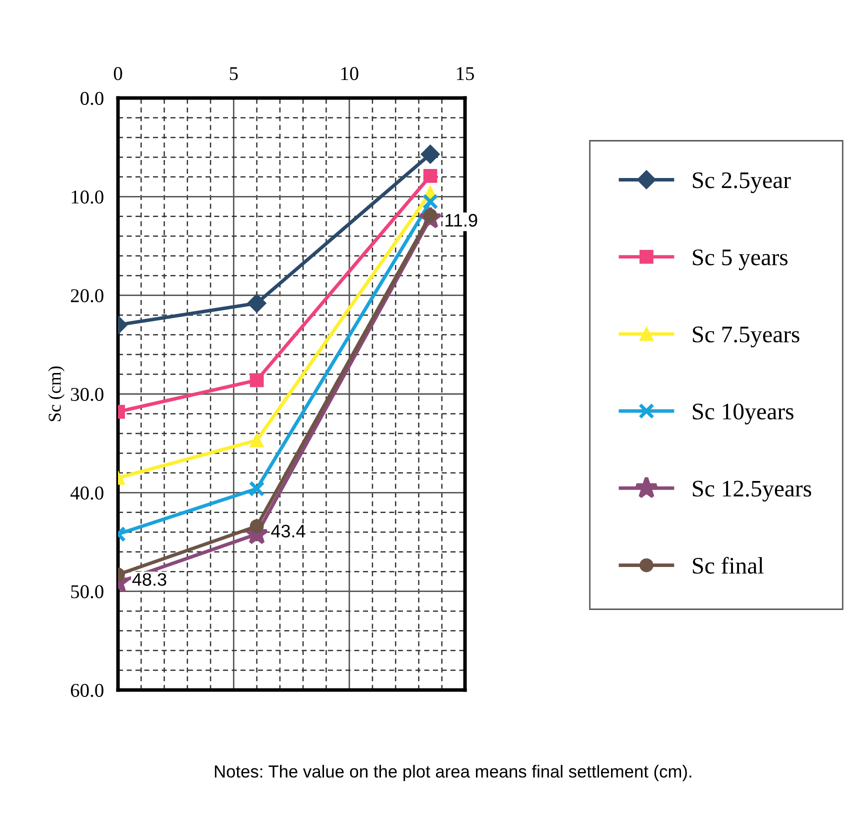 The image size is (855, 822). I want to click on y-tick-label: 30.0, so click(87, 395).